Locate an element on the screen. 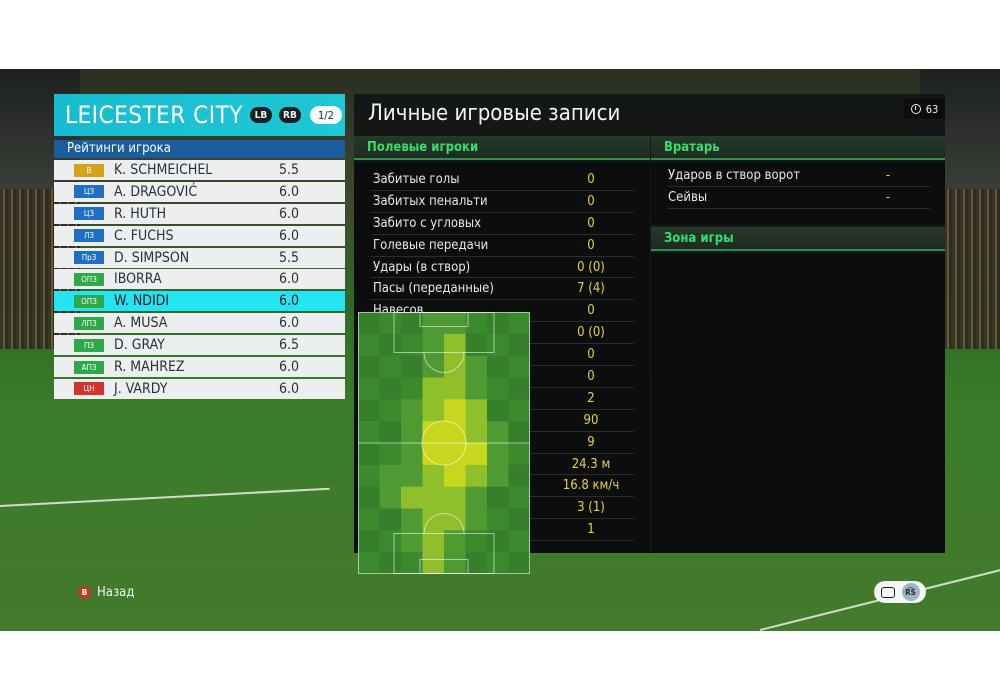 Image resolution: width=1000 pixels, height=700 pixels. stat-label: Забито с угловых is located at coordinates (427, 223).